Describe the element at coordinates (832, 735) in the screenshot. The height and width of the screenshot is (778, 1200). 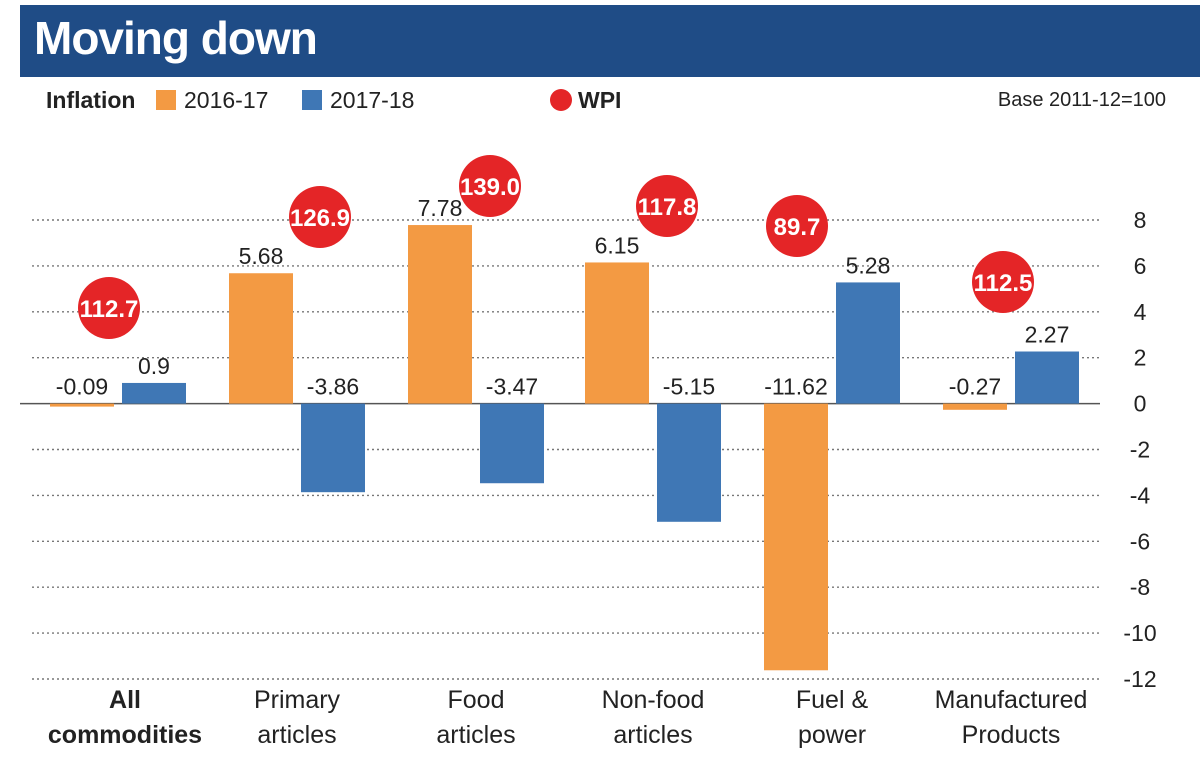
I see `category-label-4-1: power` at that location.